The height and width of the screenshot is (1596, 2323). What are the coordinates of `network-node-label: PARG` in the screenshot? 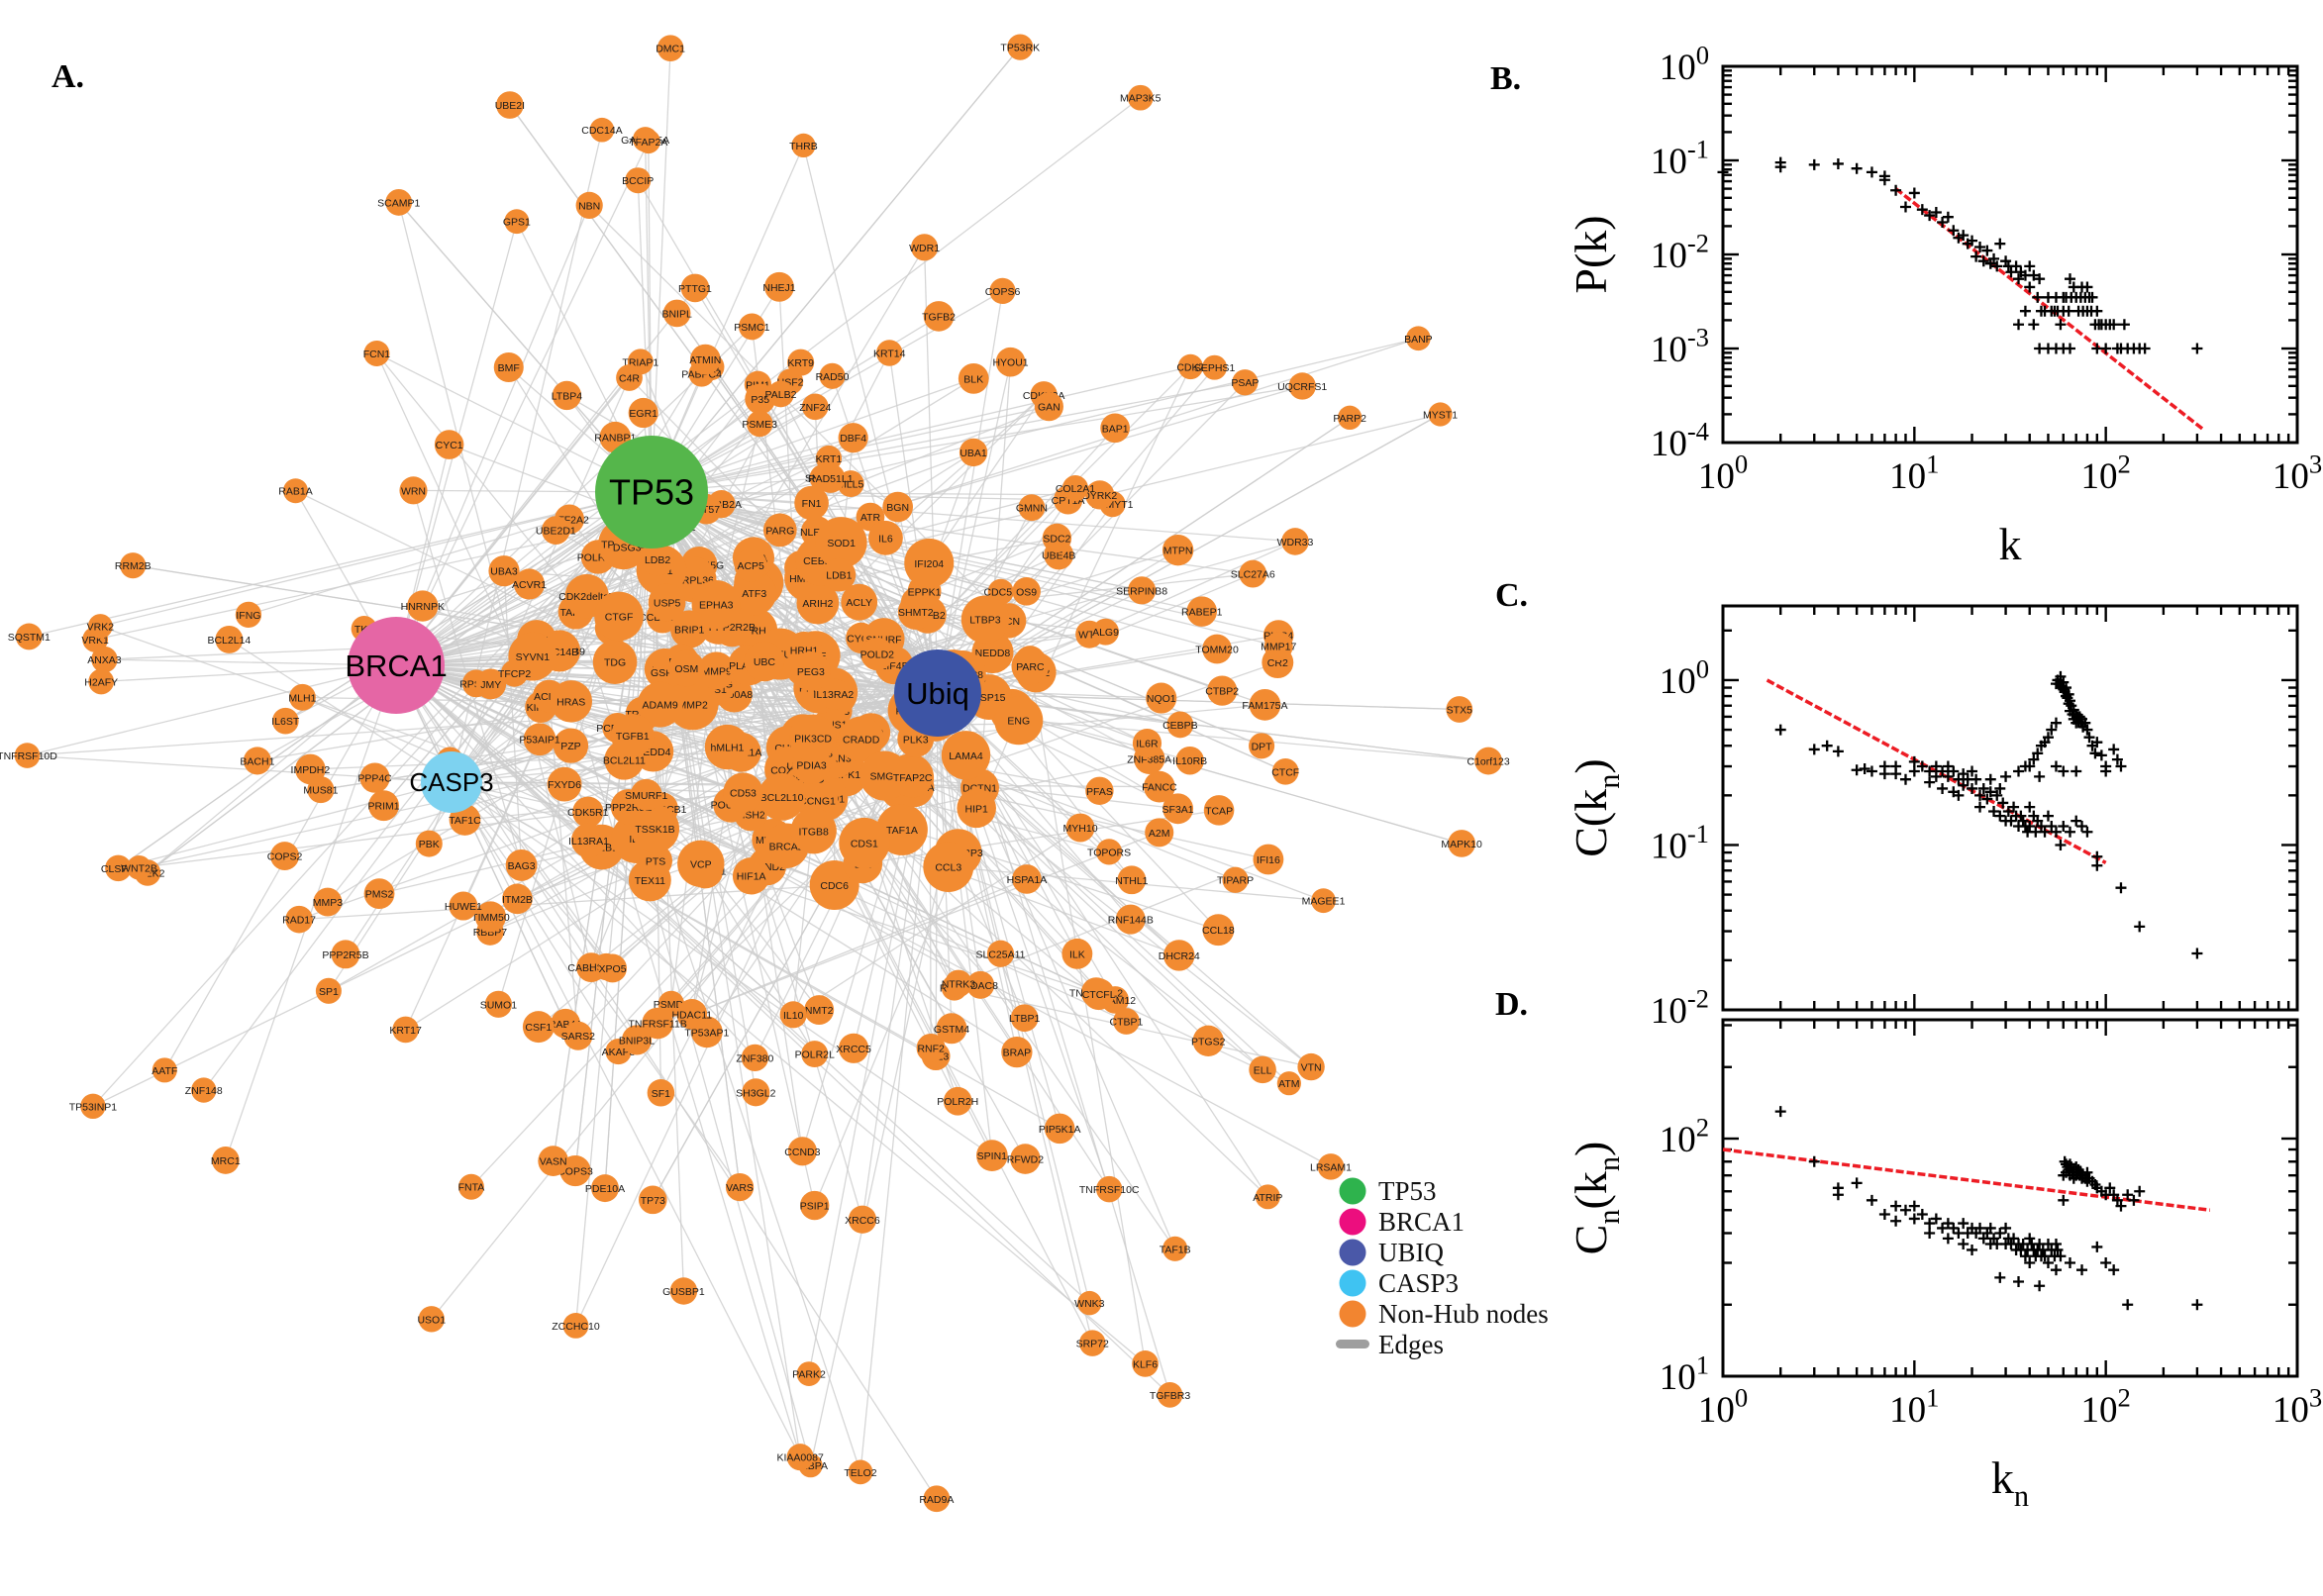 It's located at (780, 531).